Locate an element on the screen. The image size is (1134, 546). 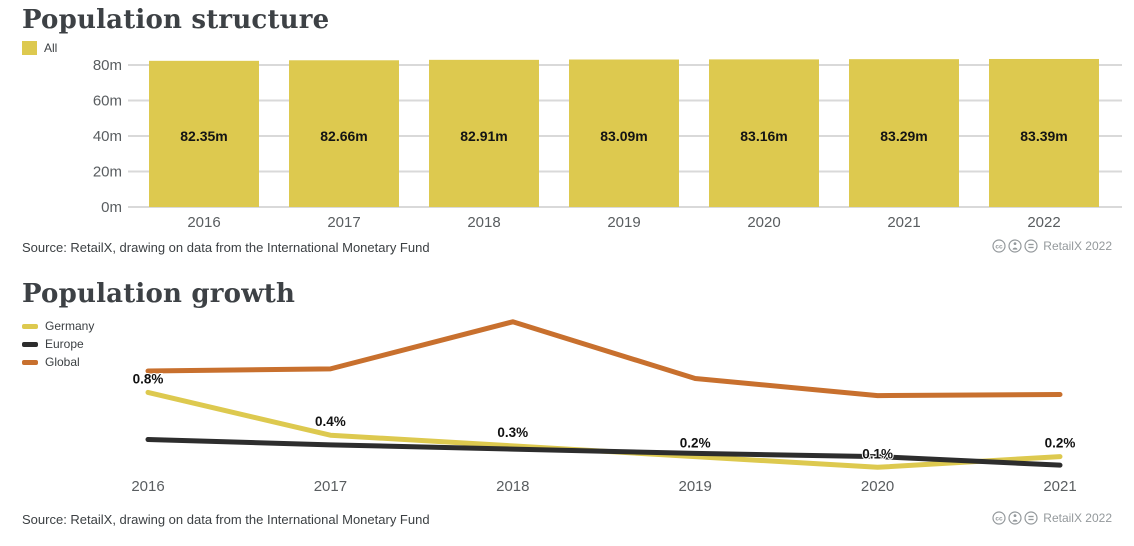
legend-swatch-germany is located at coordinates (30, 326).